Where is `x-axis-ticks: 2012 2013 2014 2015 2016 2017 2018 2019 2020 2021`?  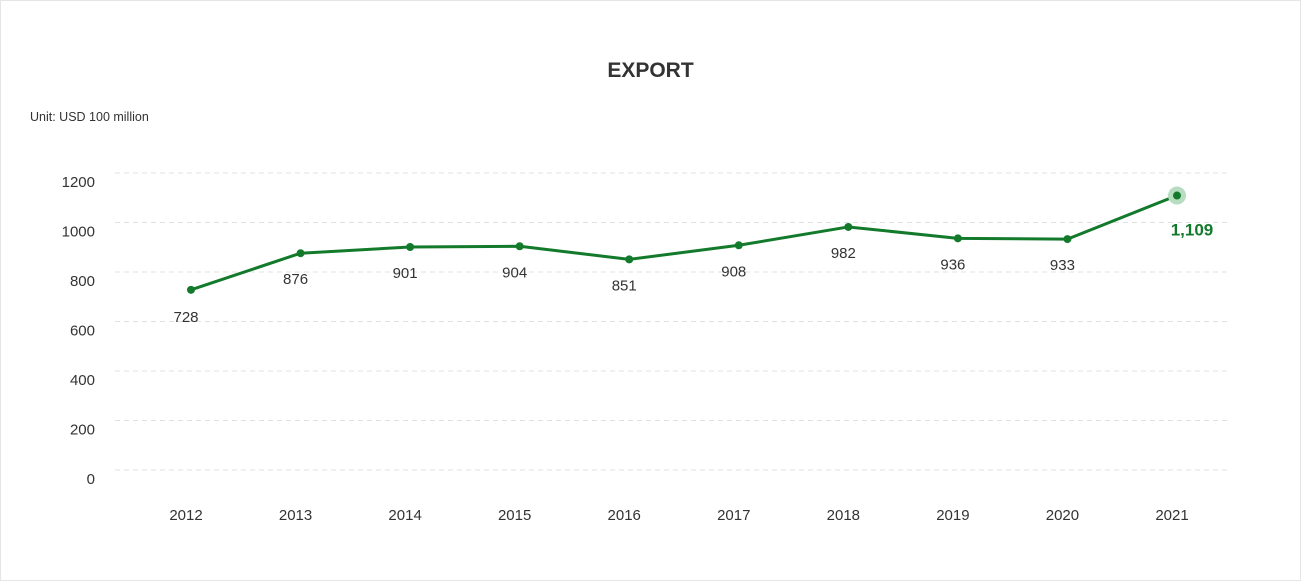 x-axis-ticks: 2012 2013 2014 2015 2016 2017 2018 2019 2020 2021 is located at coordinates (678, 515).